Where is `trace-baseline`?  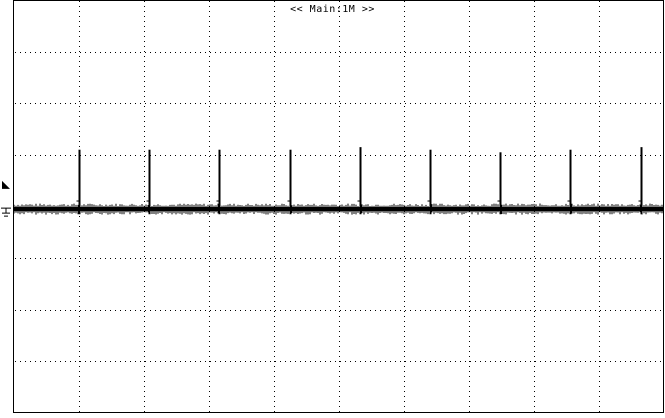 trace-baseline is located at coordinates (339, 209).